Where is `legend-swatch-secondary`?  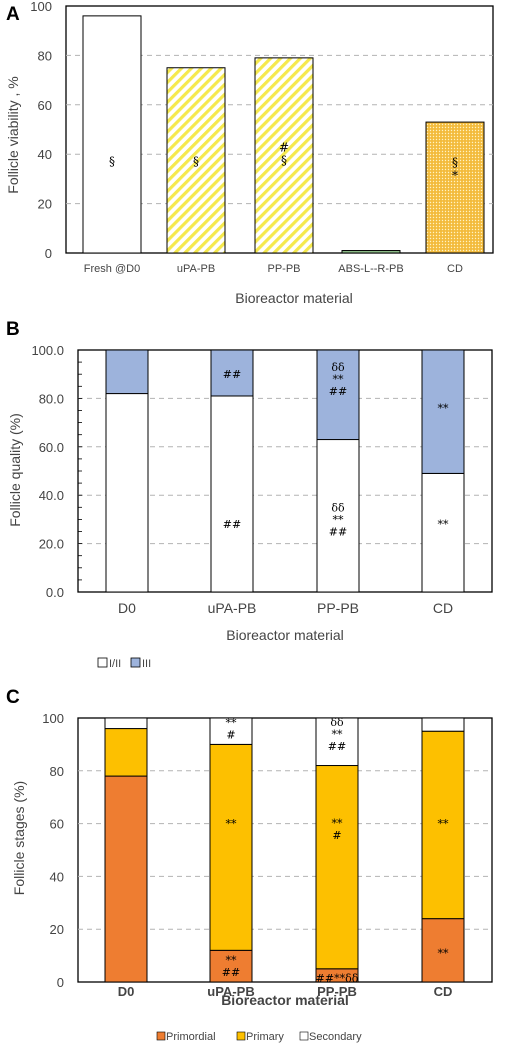
legend-swatch-secondary is located at coordinates (304, 1036).